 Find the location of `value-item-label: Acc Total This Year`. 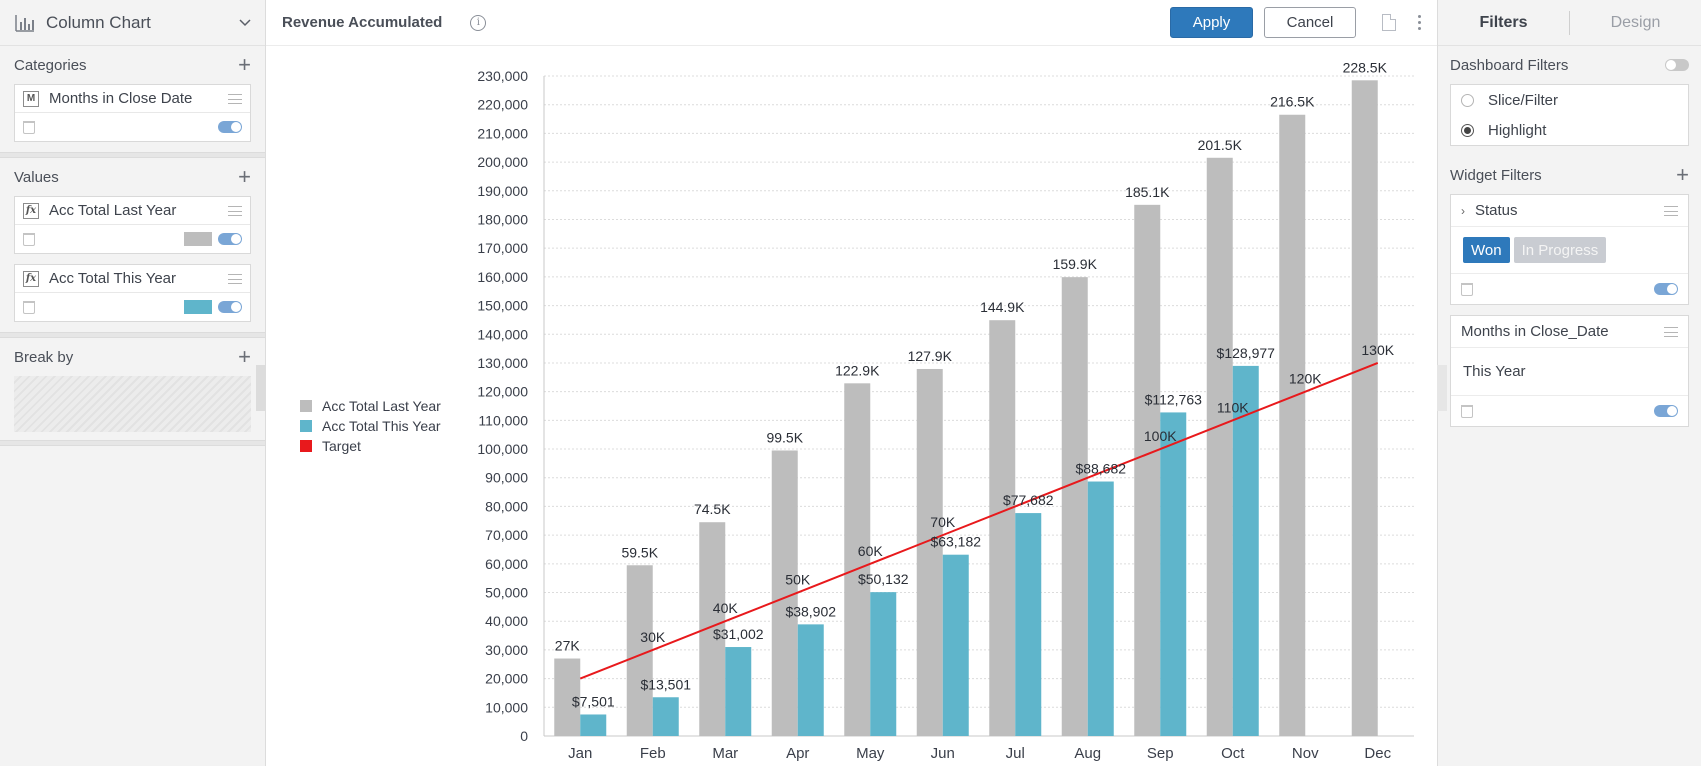

value-item-label: Acc Total This Year is located at coordinates (113, 278).